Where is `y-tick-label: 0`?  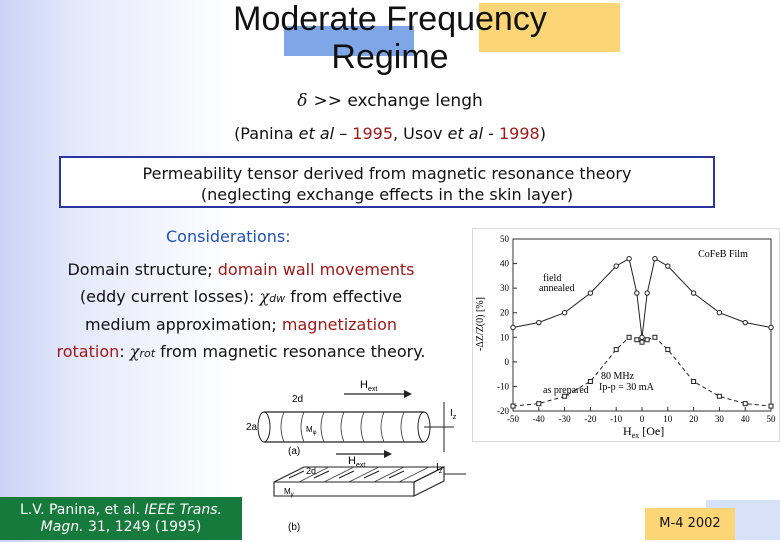
y-tick-label: 0 is located at coordinates (507, 362).